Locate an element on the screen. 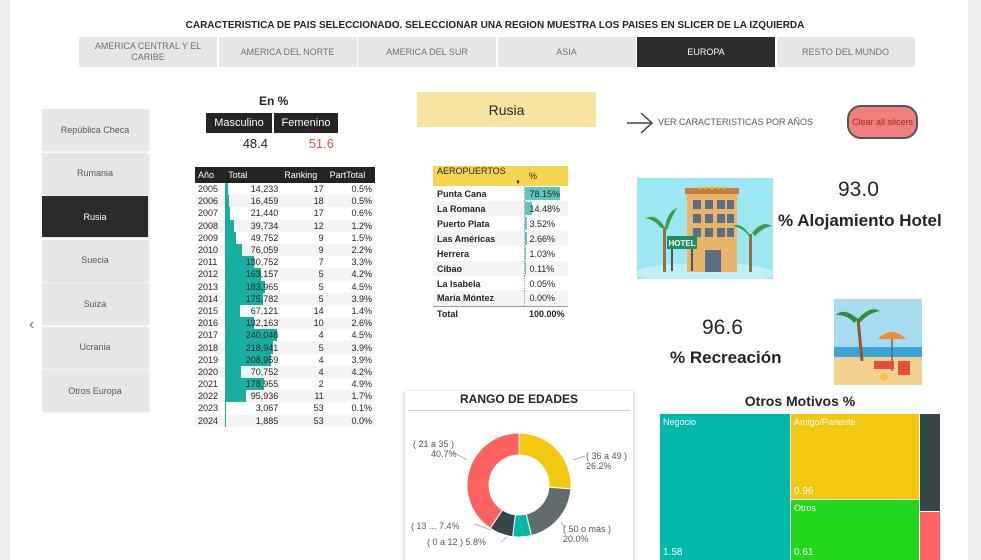 The height and width of the screenshot is (560, 981). country-button-ucrania: Ucrania is located at coordinates (95, 347).